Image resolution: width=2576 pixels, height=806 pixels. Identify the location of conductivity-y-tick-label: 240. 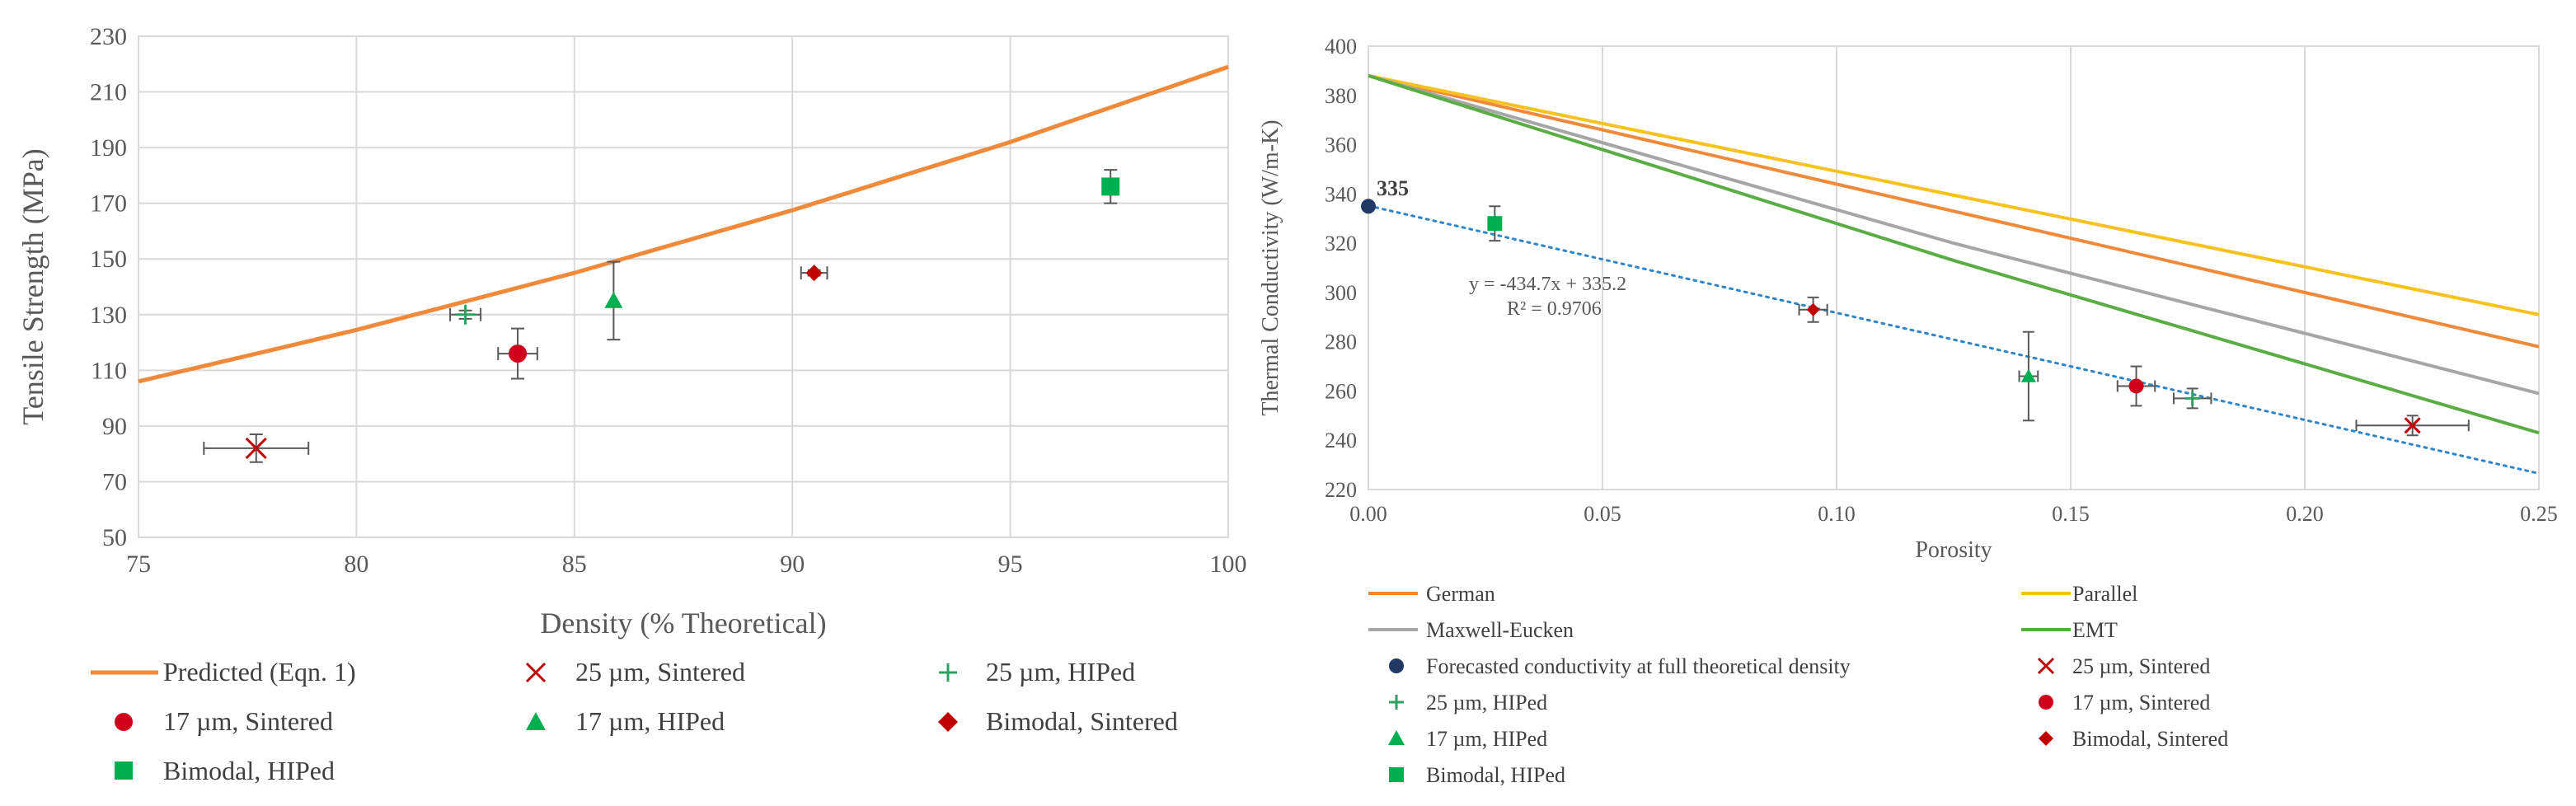
(1341, 440).